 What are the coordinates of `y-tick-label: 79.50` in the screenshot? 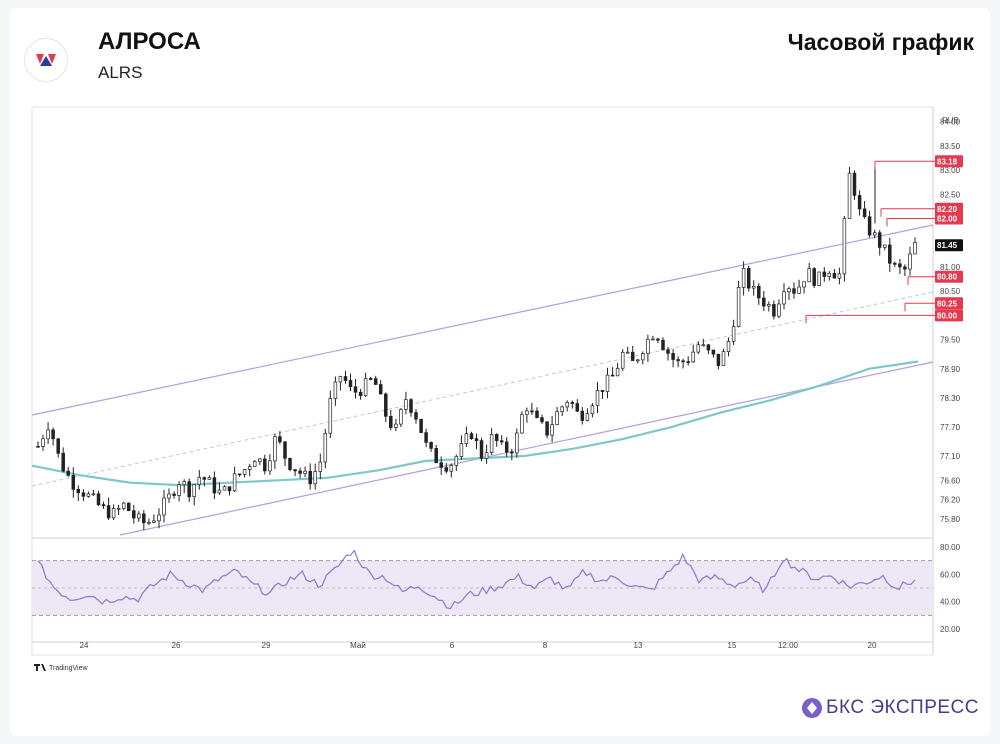 It's located at (950, 340).